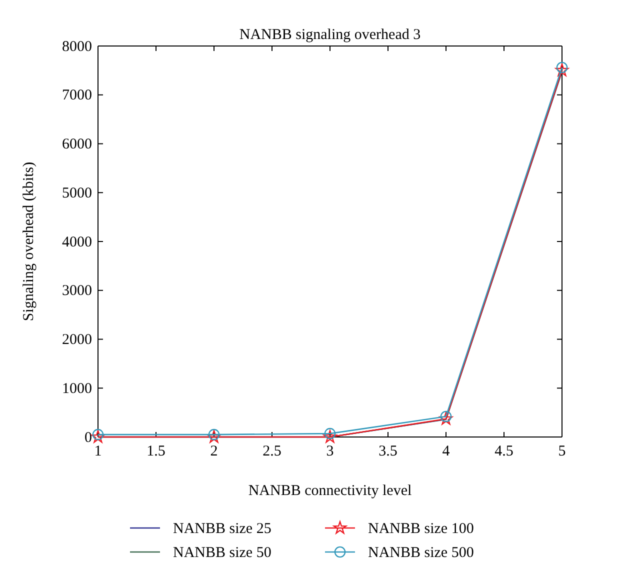 The height and width of the screenshot is (578, 638). Describe the element at coordinates (77, 46) in the screenshot. I see `y-tick-label: 8000` at that location.